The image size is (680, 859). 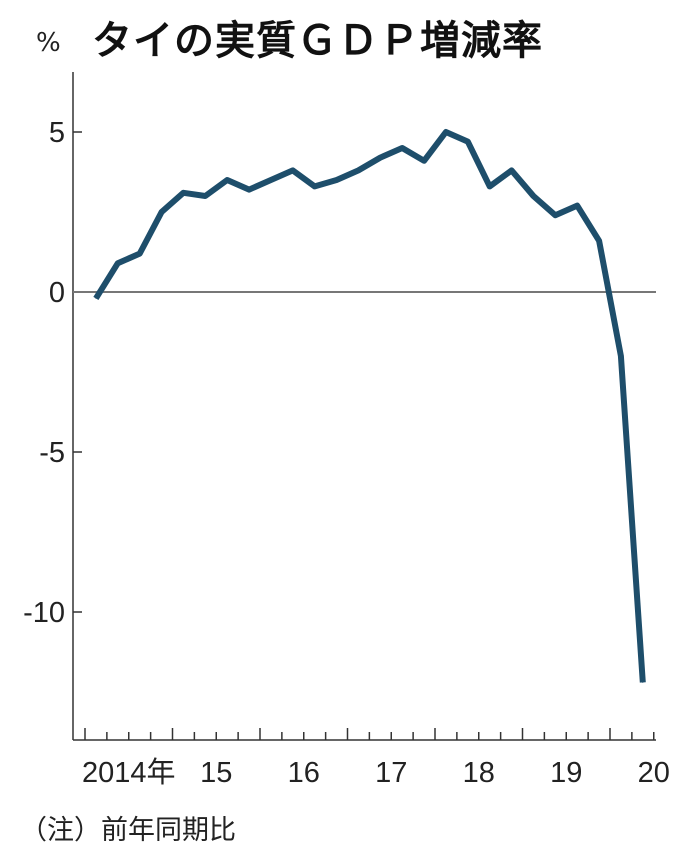 I want to click on x-tick-label: 15, so click(x=216, y=773).